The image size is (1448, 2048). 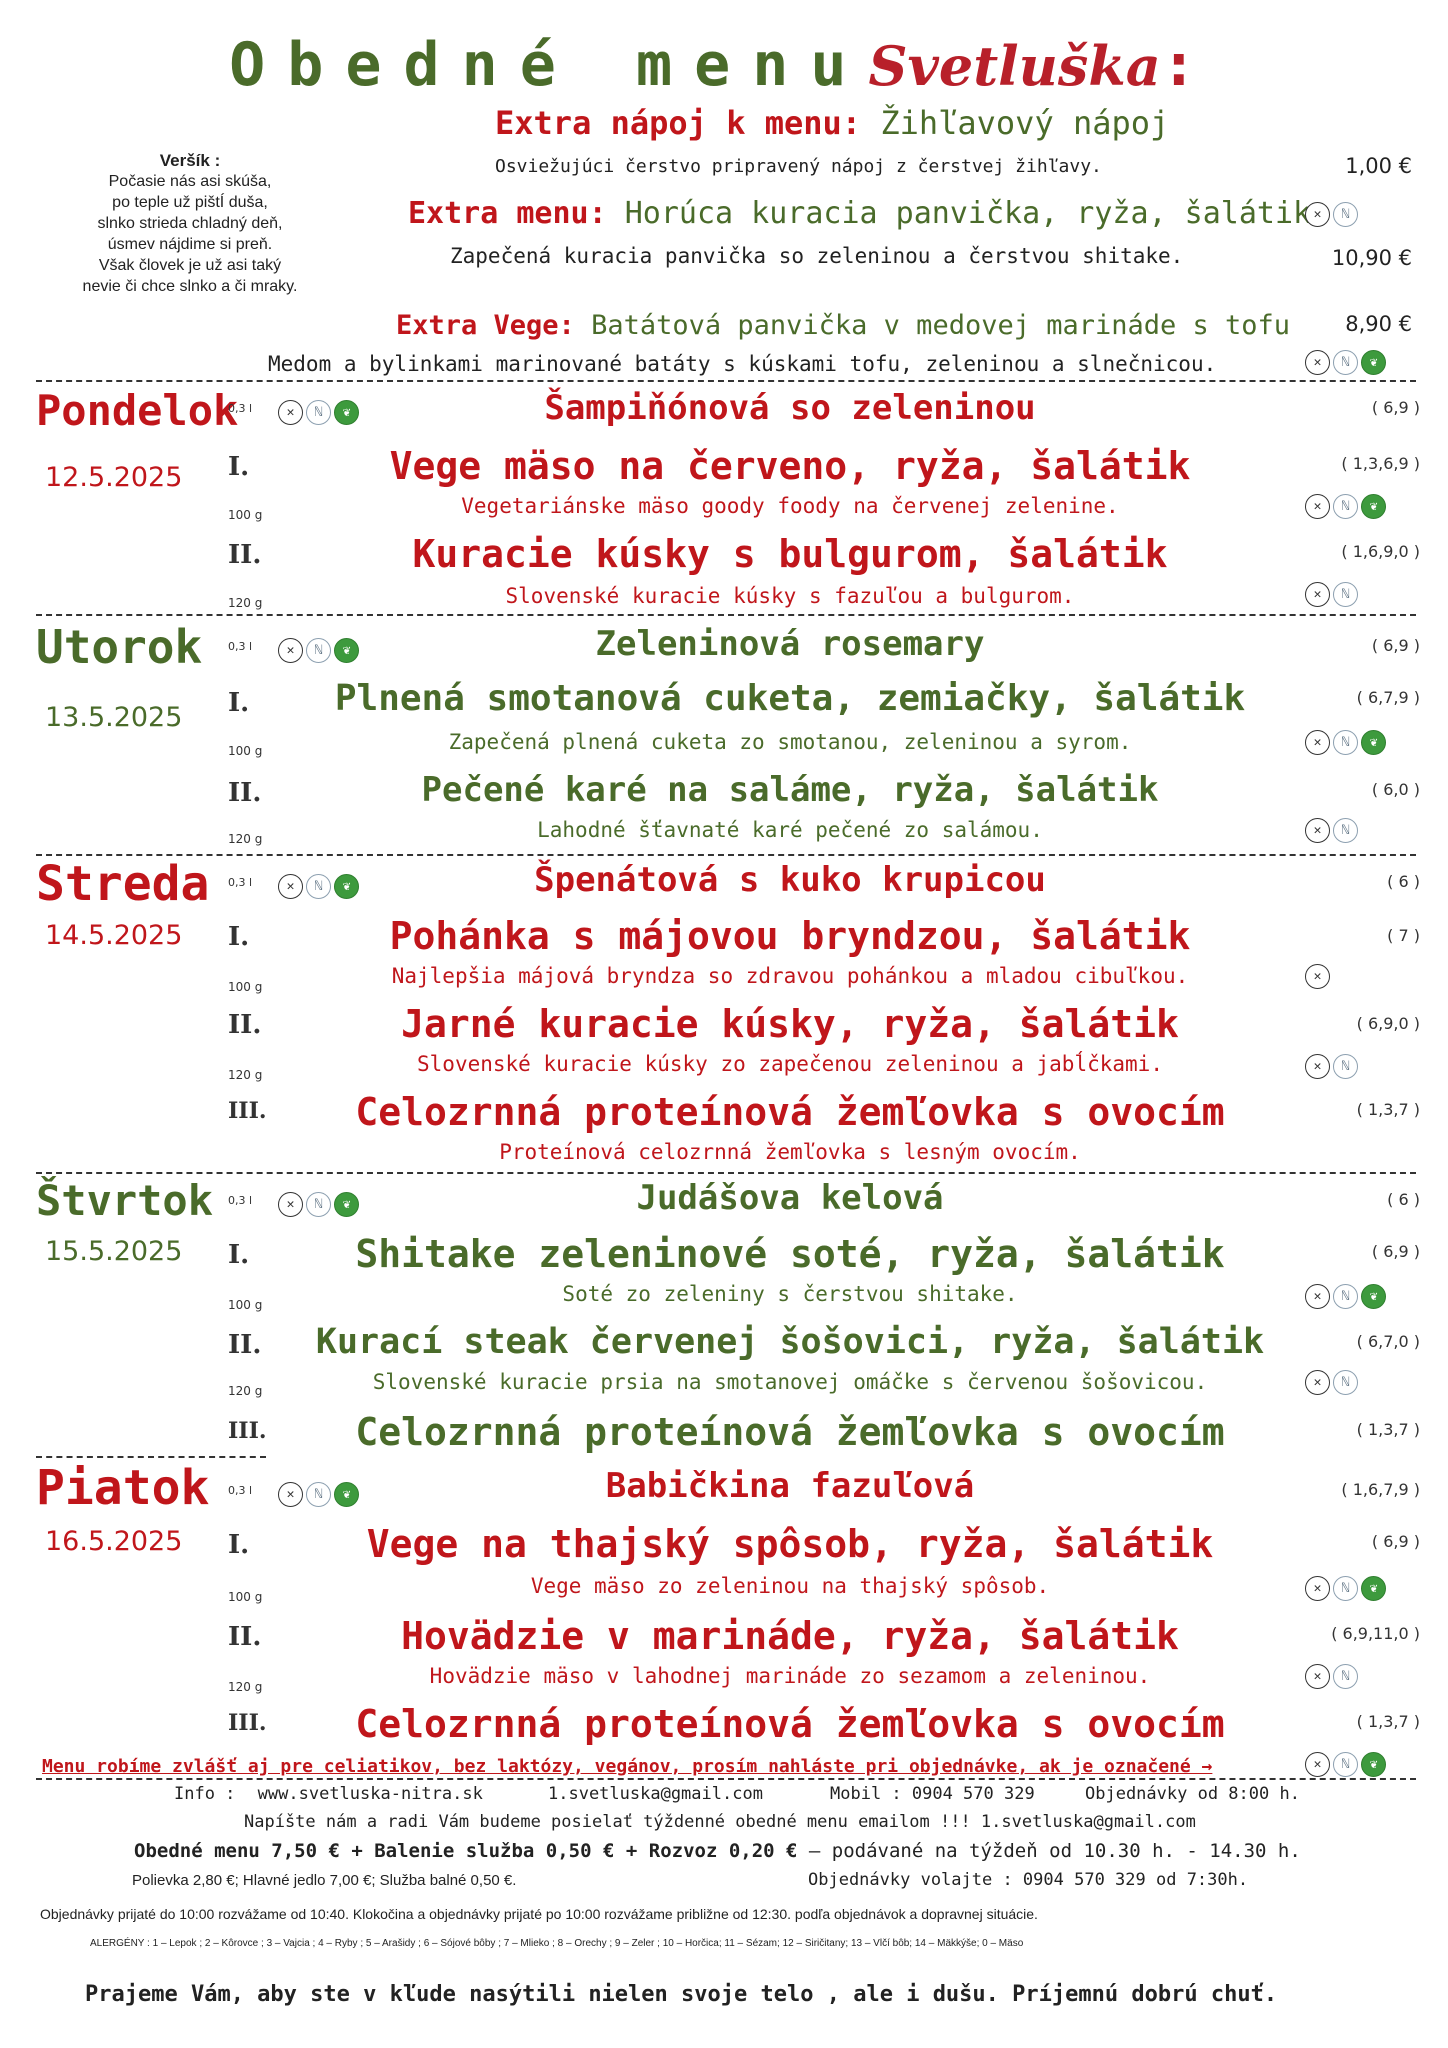 What do you see at coordinates (240, 1490) in the screenshot?
I see `soup-volume: 0,3 l` at bounding box center [240, 1490].